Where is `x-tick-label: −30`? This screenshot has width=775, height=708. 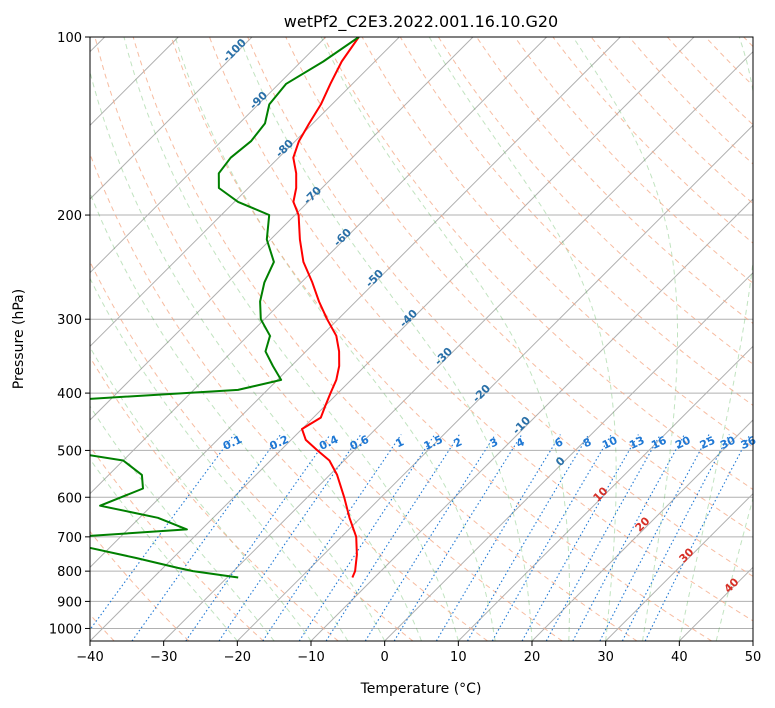
x-tick-label: −30 is located at coordinates (163, 657).